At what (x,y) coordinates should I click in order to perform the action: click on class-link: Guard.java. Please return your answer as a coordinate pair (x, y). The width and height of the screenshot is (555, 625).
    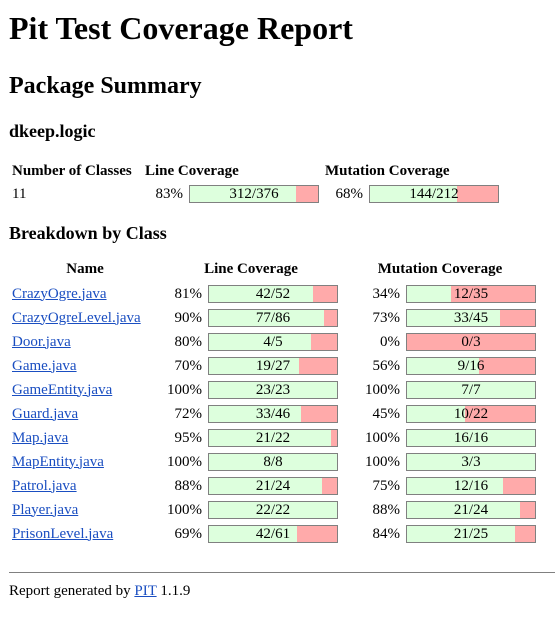
    Looking at the image, I should click on (45, 413).